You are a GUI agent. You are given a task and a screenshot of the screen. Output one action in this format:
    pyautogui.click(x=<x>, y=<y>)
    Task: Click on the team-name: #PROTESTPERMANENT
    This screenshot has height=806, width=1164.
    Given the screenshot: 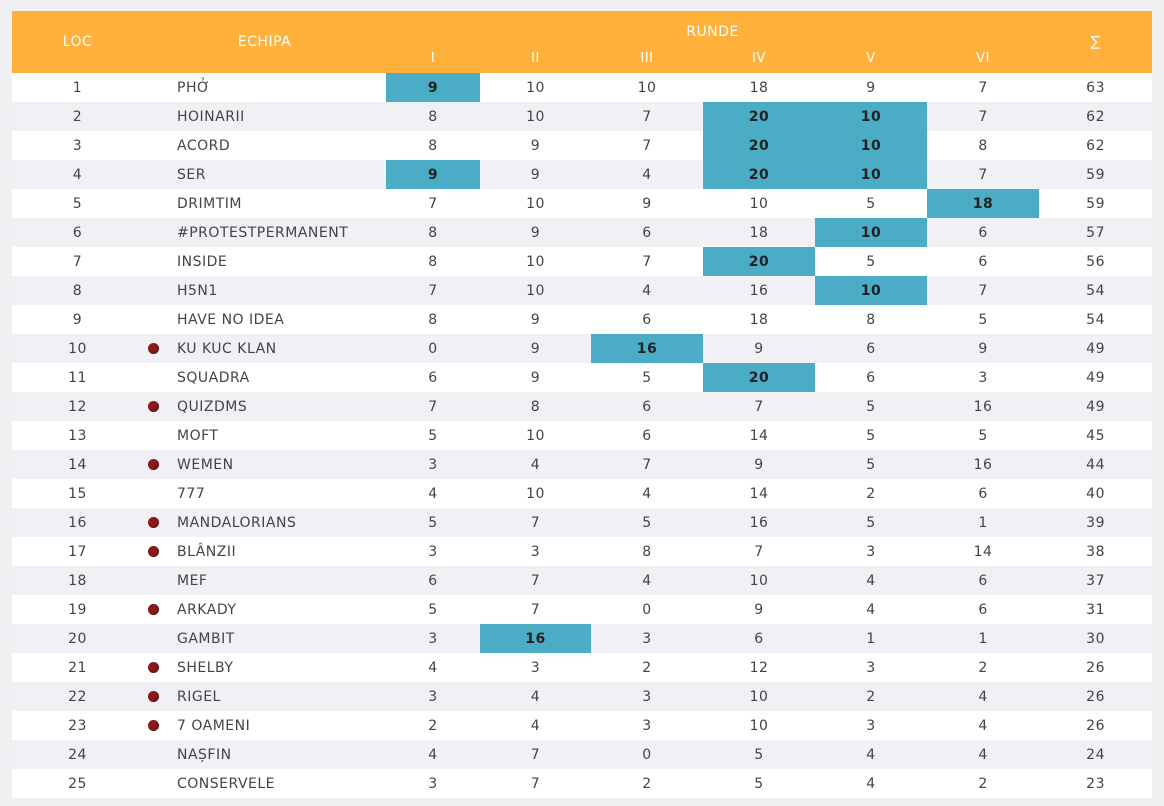 What is the action you would take?
    pyautogui.click(x=263, y=232)
    